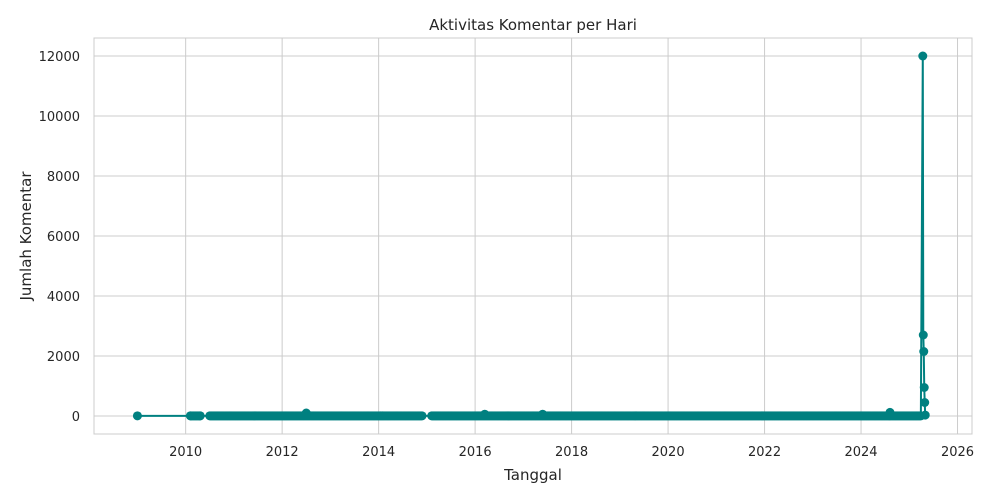 This screenshot has height=500, width=1000. I want to click on x-tick-label: 2020, so click(668, 452).